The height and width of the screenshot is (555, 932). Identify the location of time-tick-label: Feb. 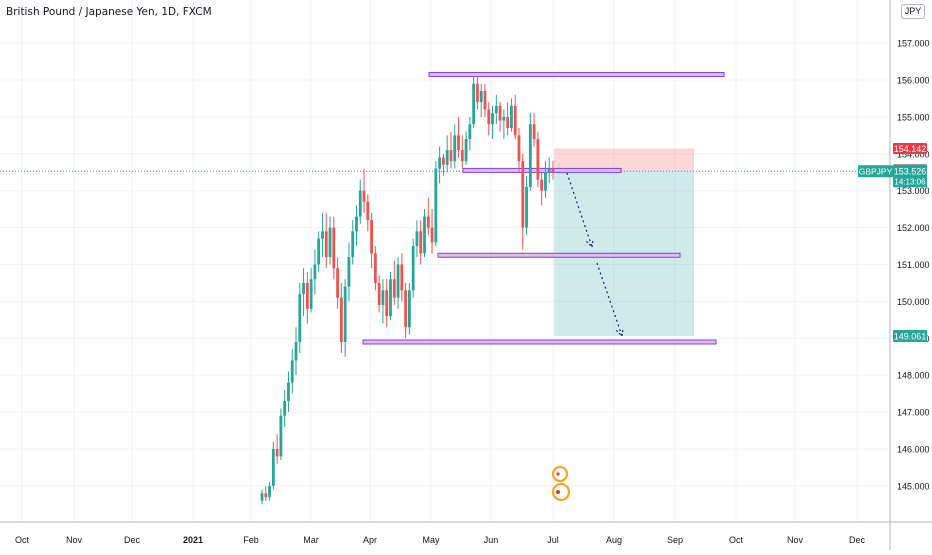
(251, 540).